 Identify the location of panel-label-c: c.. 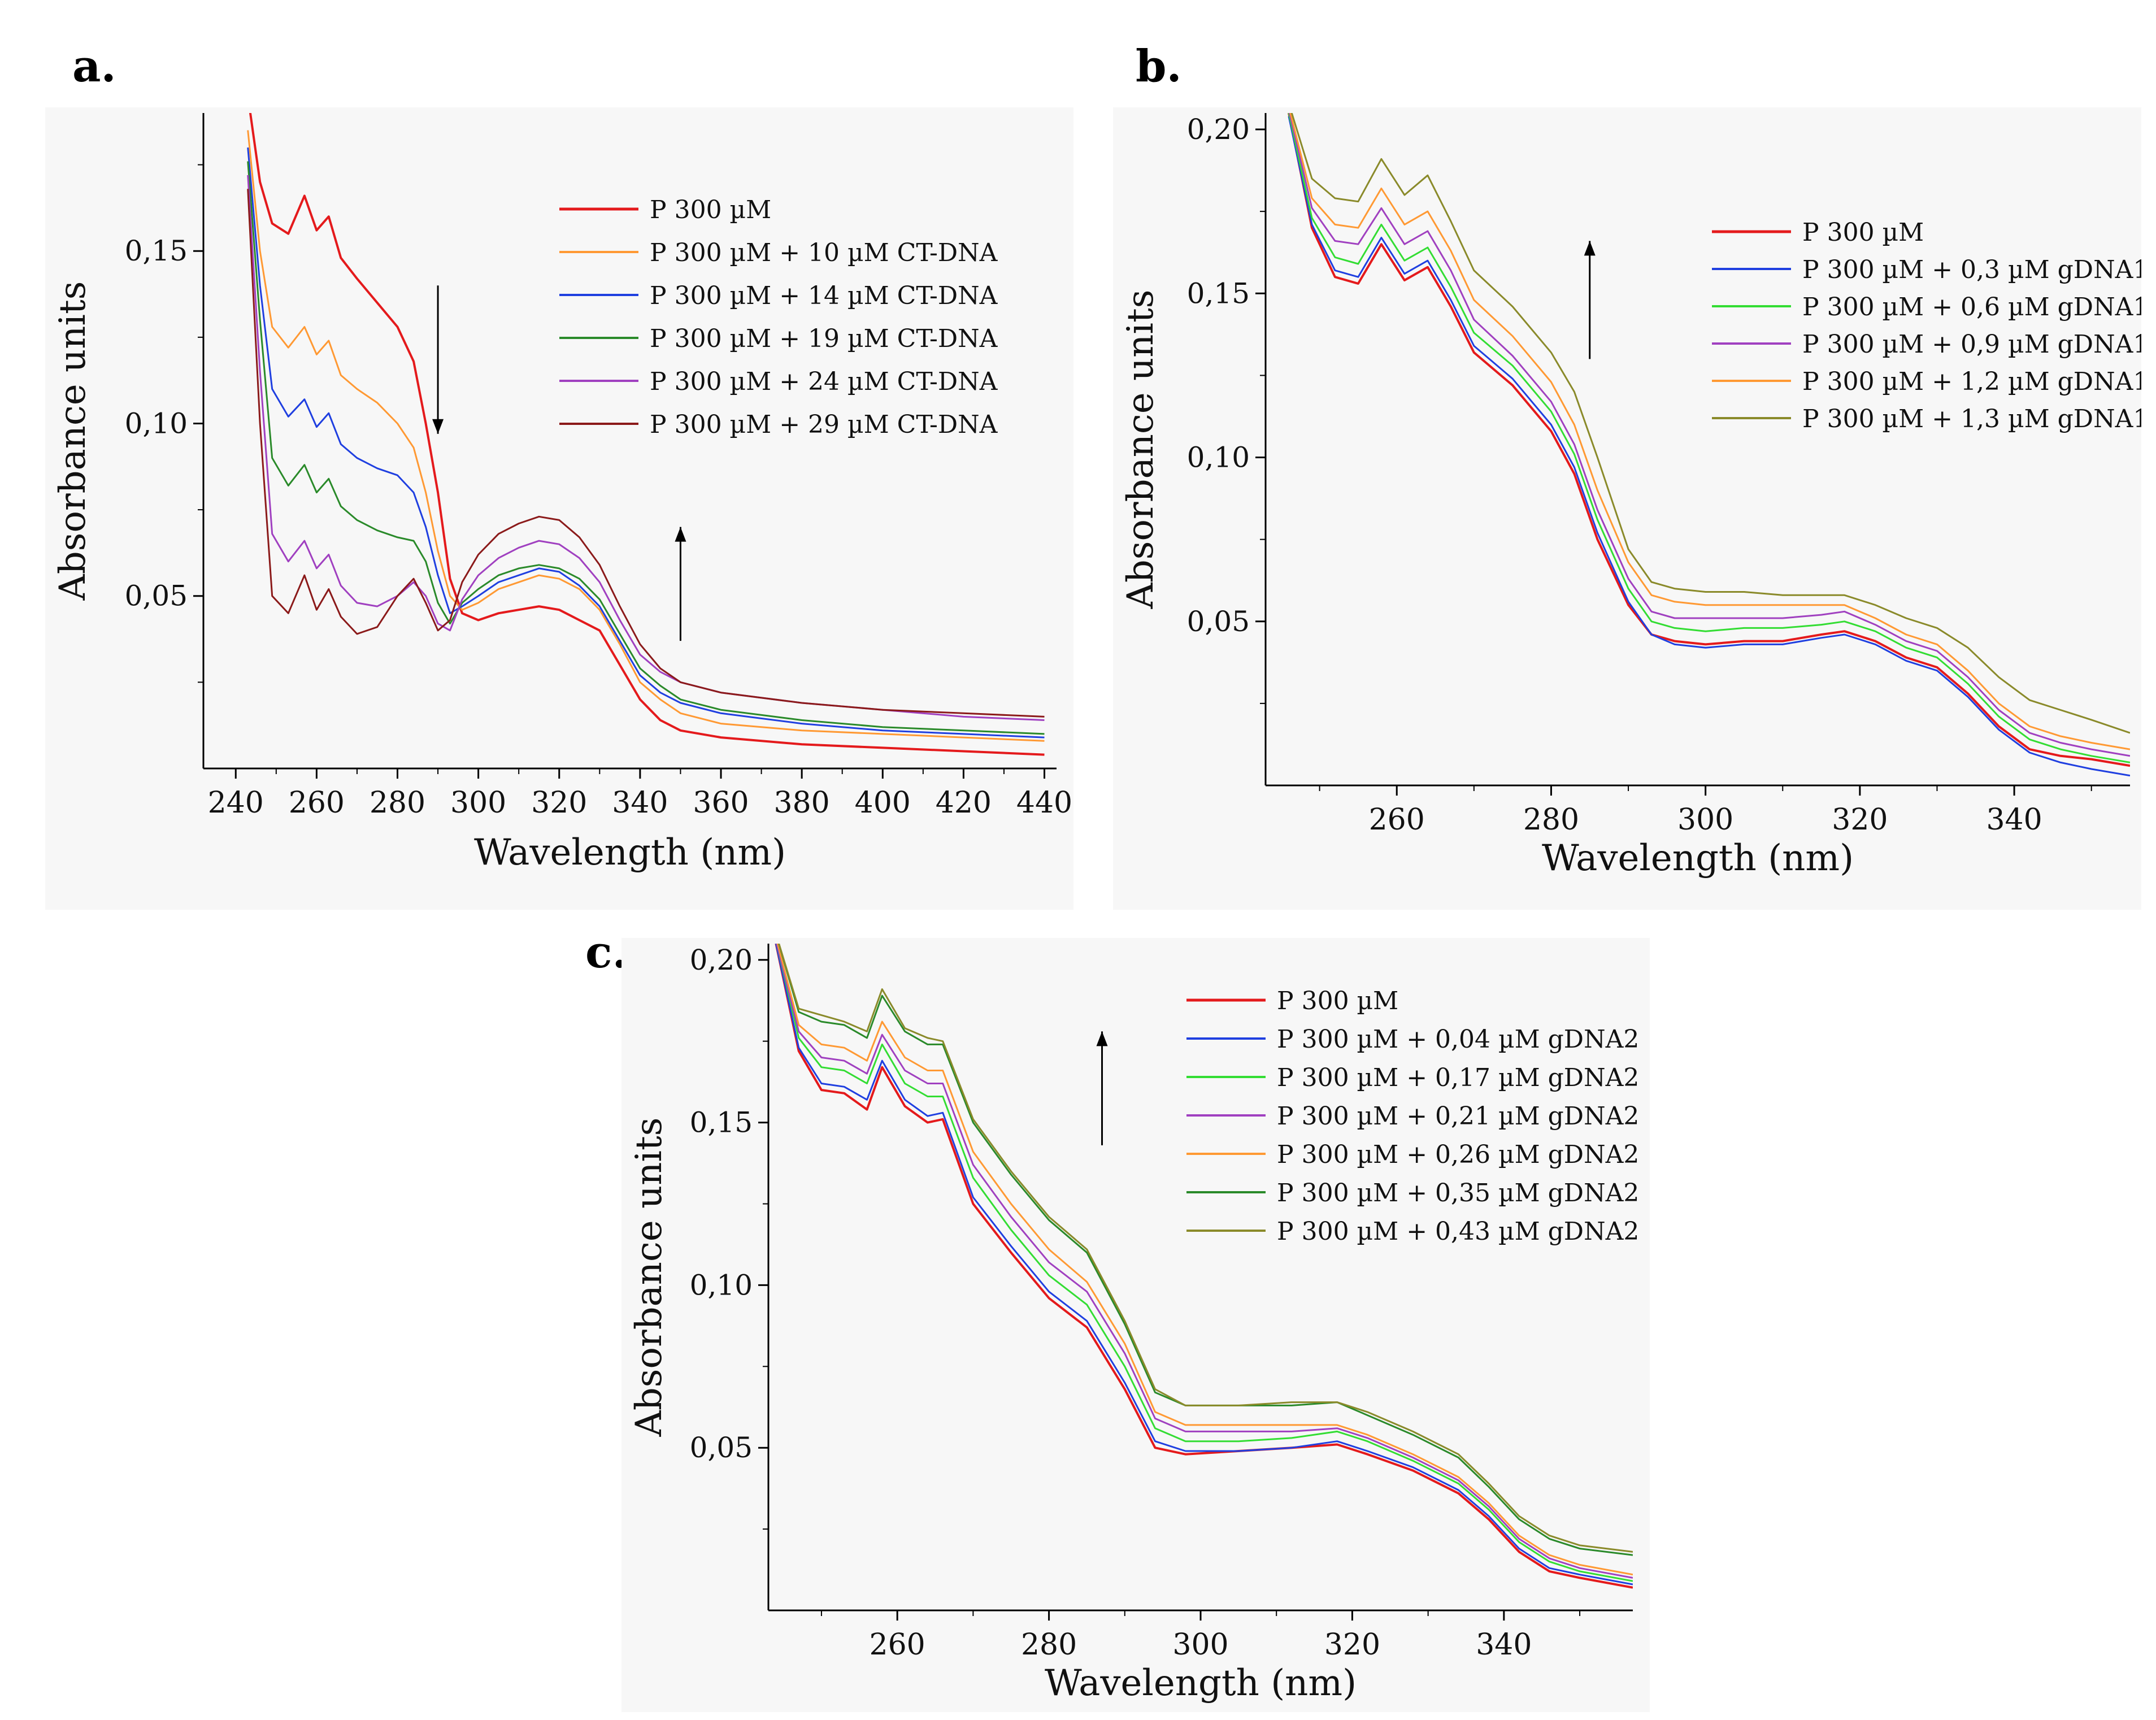
(606, 952).